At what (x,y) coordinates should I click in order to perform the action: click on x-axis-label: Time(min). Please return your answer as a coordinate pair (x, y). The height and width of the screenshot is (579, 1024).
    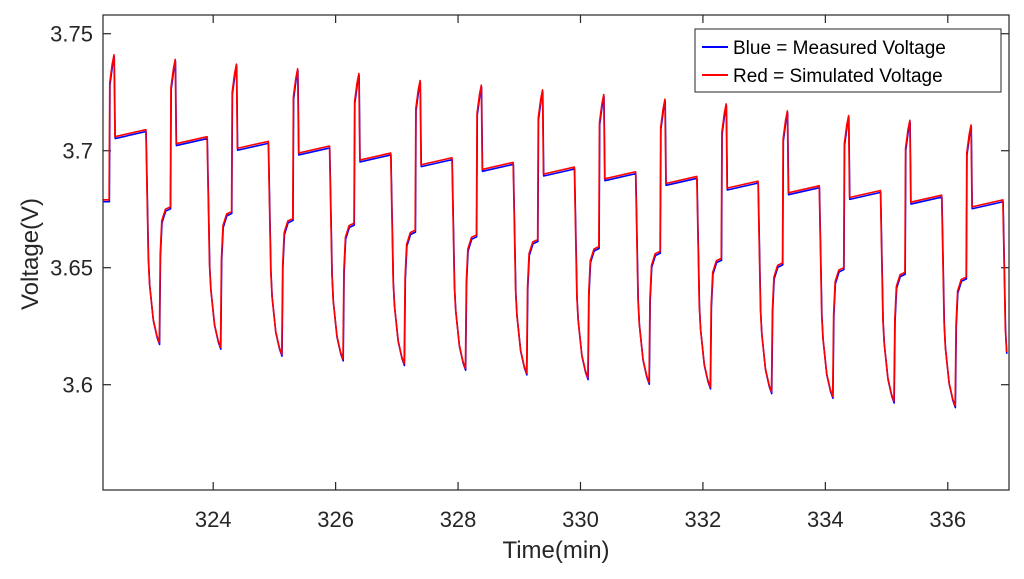
    Looking at the image, I should click on (555, 550).